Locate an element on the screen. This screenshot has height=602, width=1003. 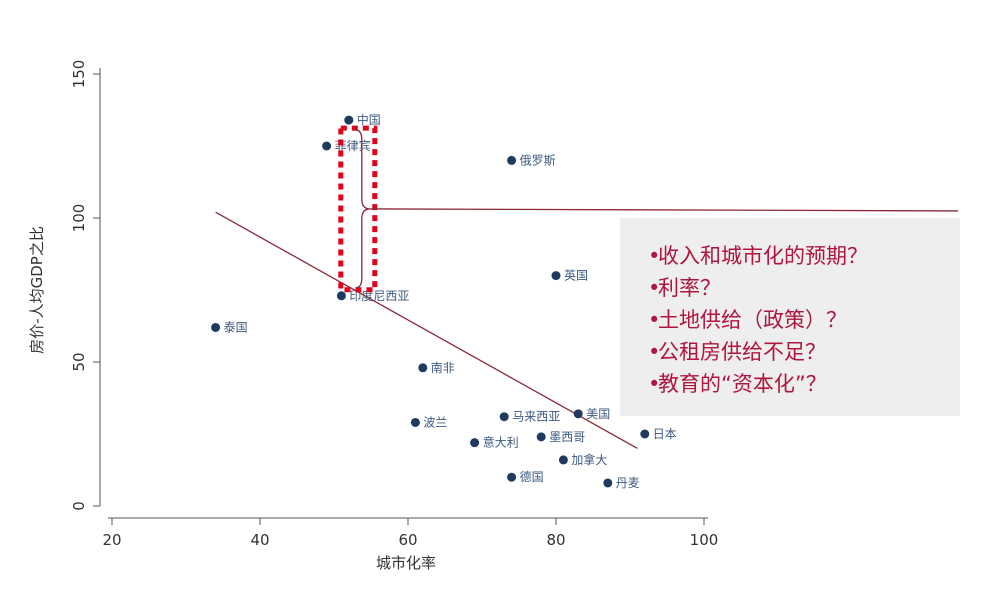
callout-item: •收入和城市化的预期？ is located at coordinates (804, 256).